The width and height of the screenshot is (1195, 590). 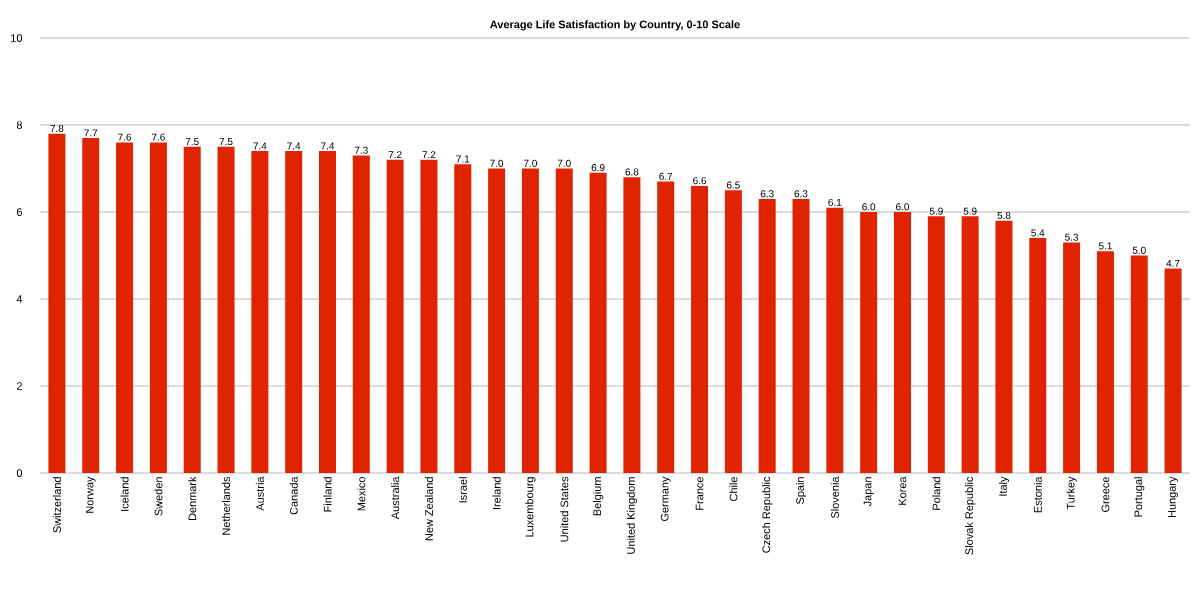 What do you see at coordinates (259, 493) in the screenshot?
I see `x-tick-label: Austria` at bounding box center [259, 493].